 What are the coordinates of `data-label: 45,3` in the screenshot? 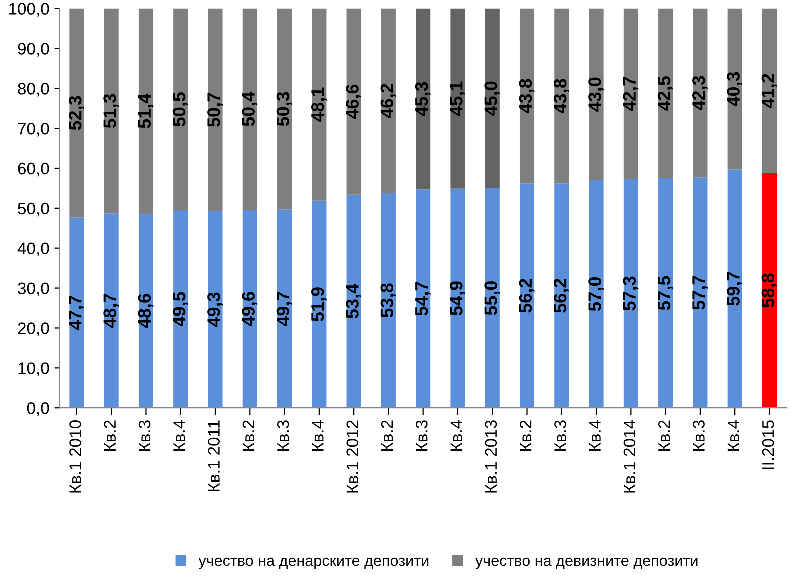 It's located at (423, 99).